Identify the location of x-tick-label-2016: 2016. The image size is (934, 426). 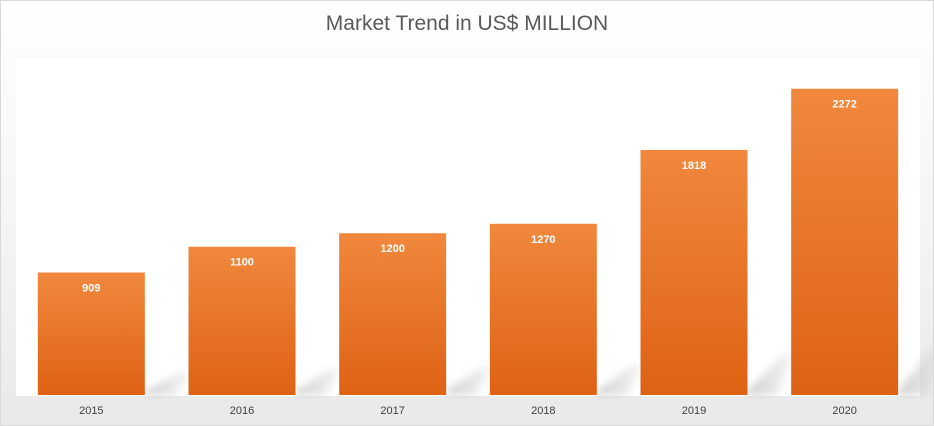
(242, 411).